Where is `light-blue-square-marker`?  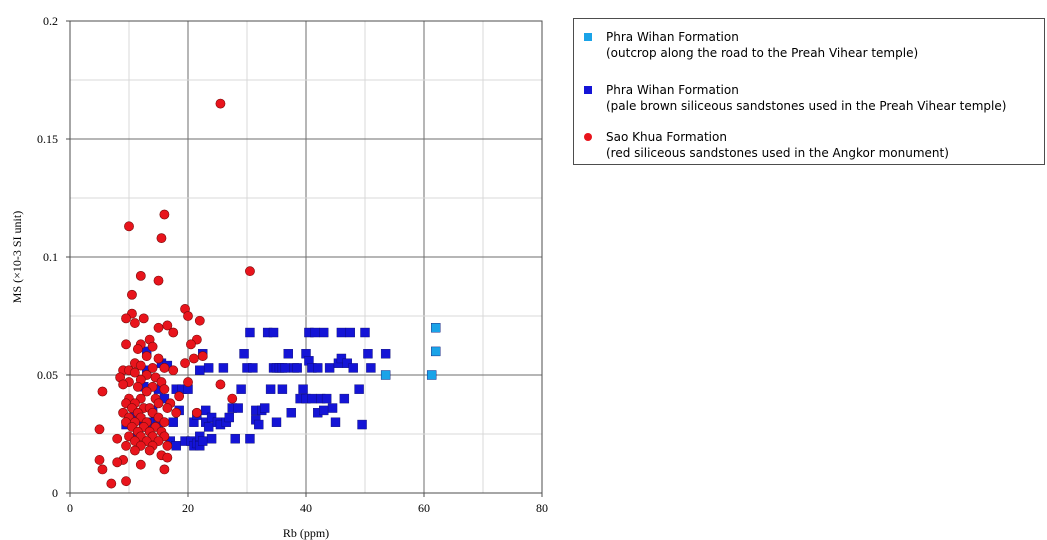 light-blue-square-marker is located at coordinates (588, 37).